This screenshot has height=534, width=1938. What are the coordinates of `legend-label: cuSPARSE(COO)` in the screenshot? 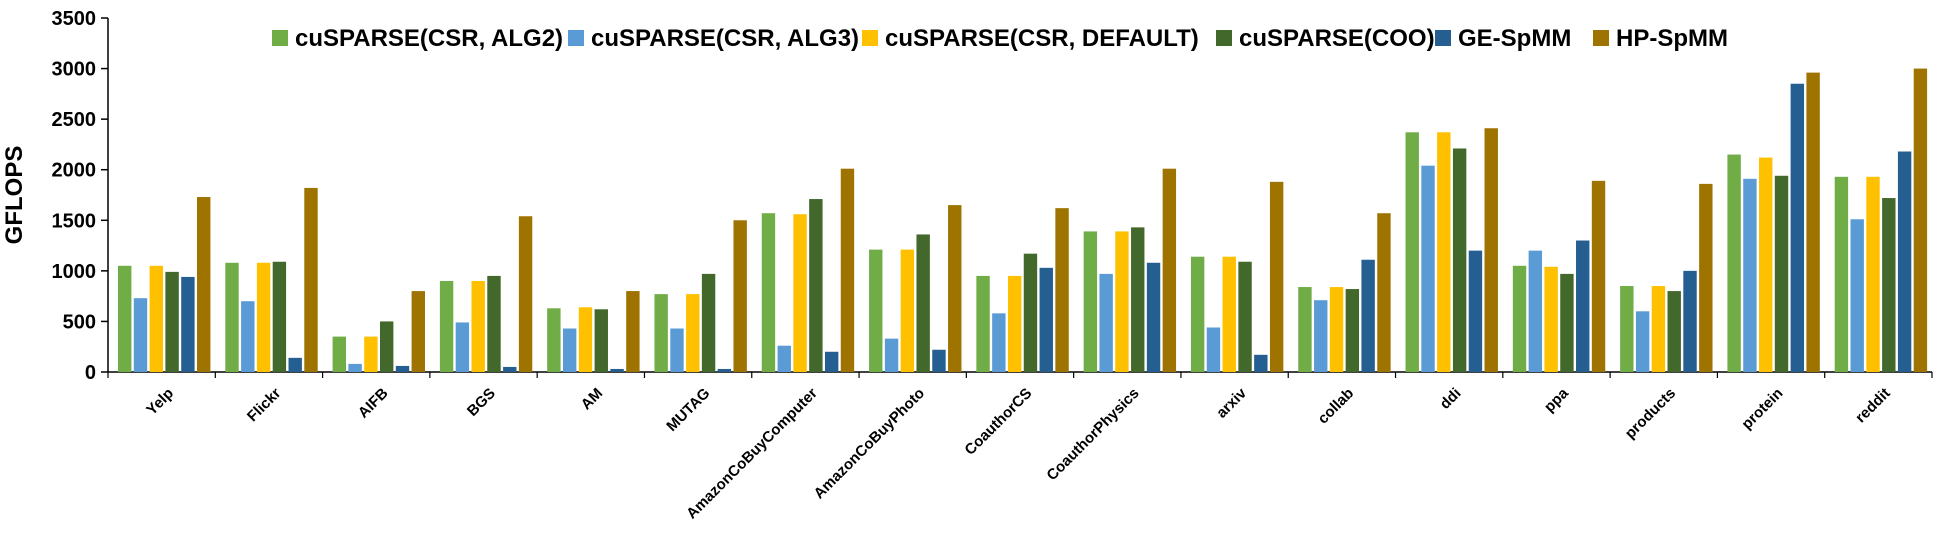 It's located at (1337, 38).